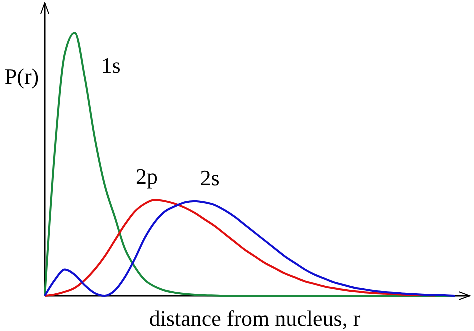  I want to click on x-axis-title: distance from nucleus, r, so click(255, 318).